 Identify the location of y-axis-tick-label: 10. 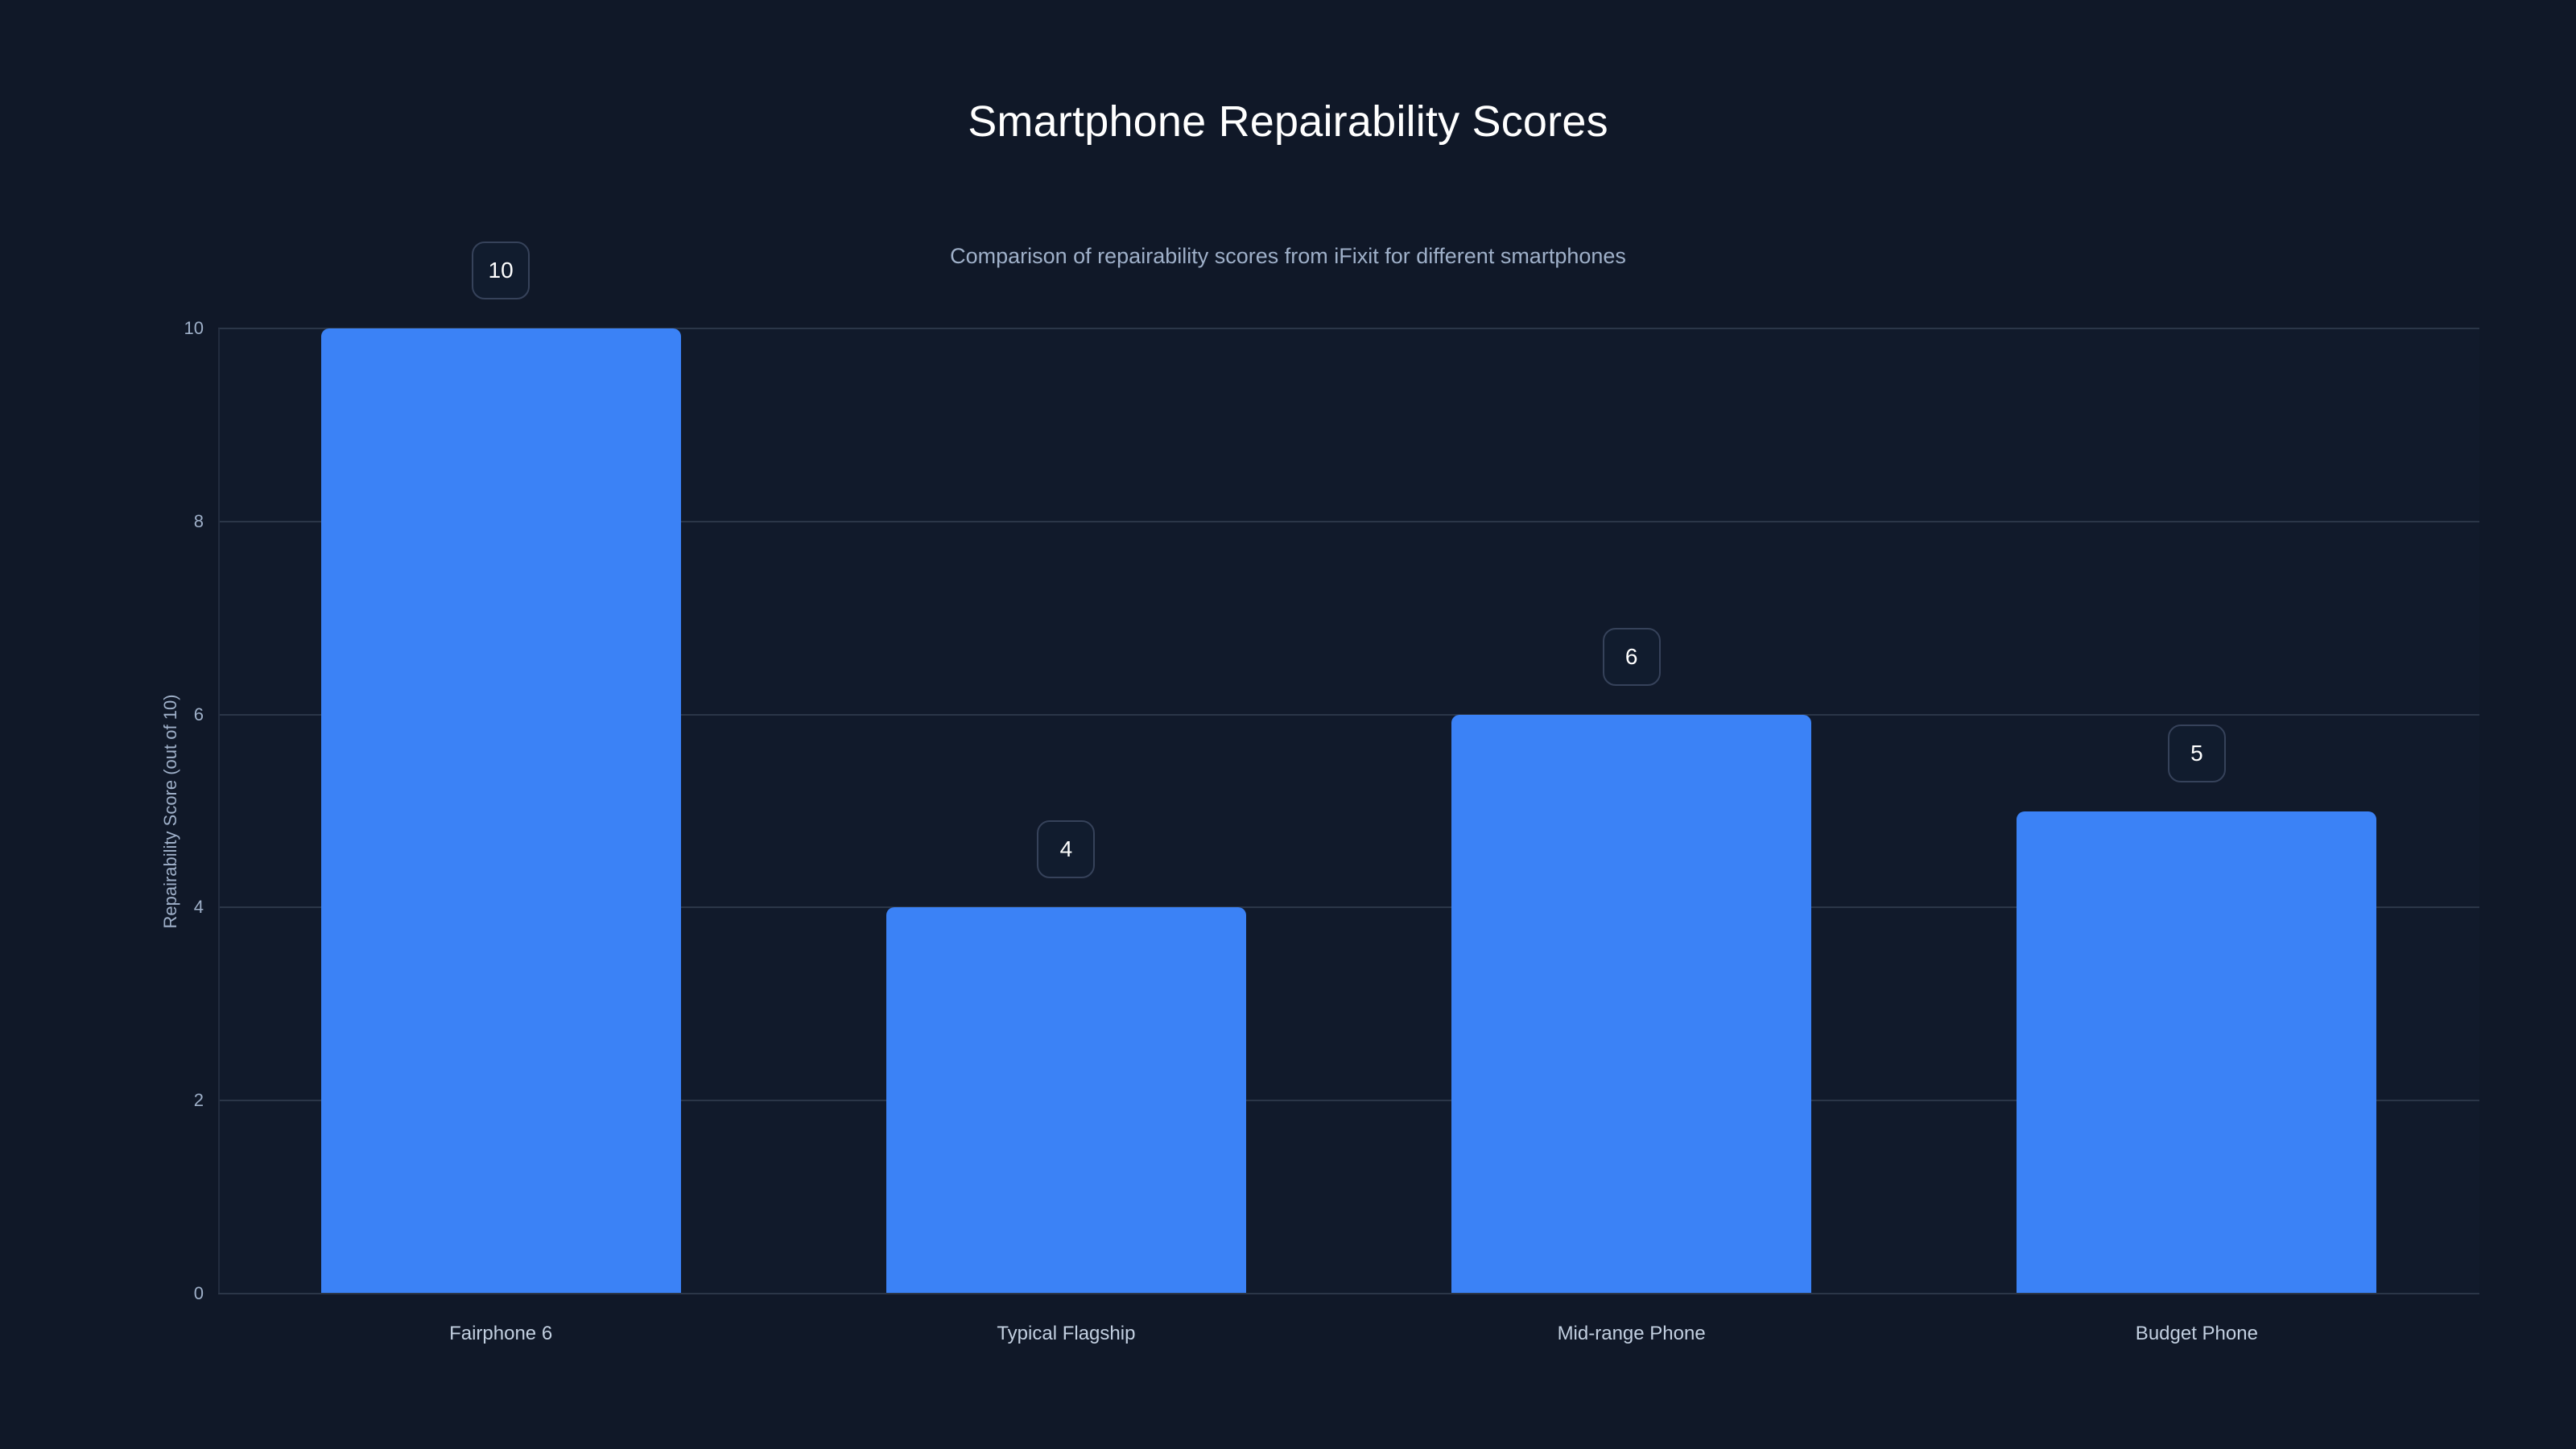
(194, 328).